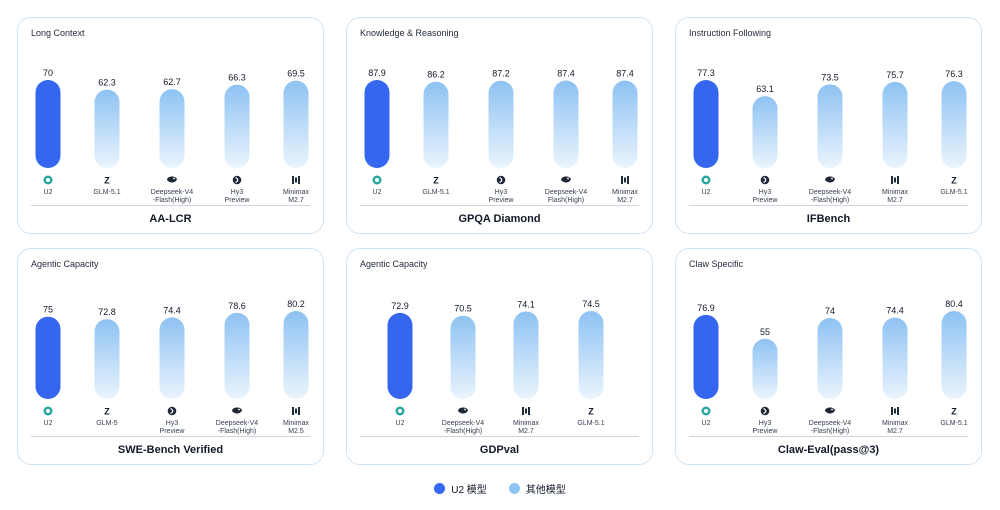 The width and height of the screenshot is (1000, 510). Describe the element at coordinates (170, 450) in the screenshot. I see `benchmark-name: SWE-Bench Verified` at that location.